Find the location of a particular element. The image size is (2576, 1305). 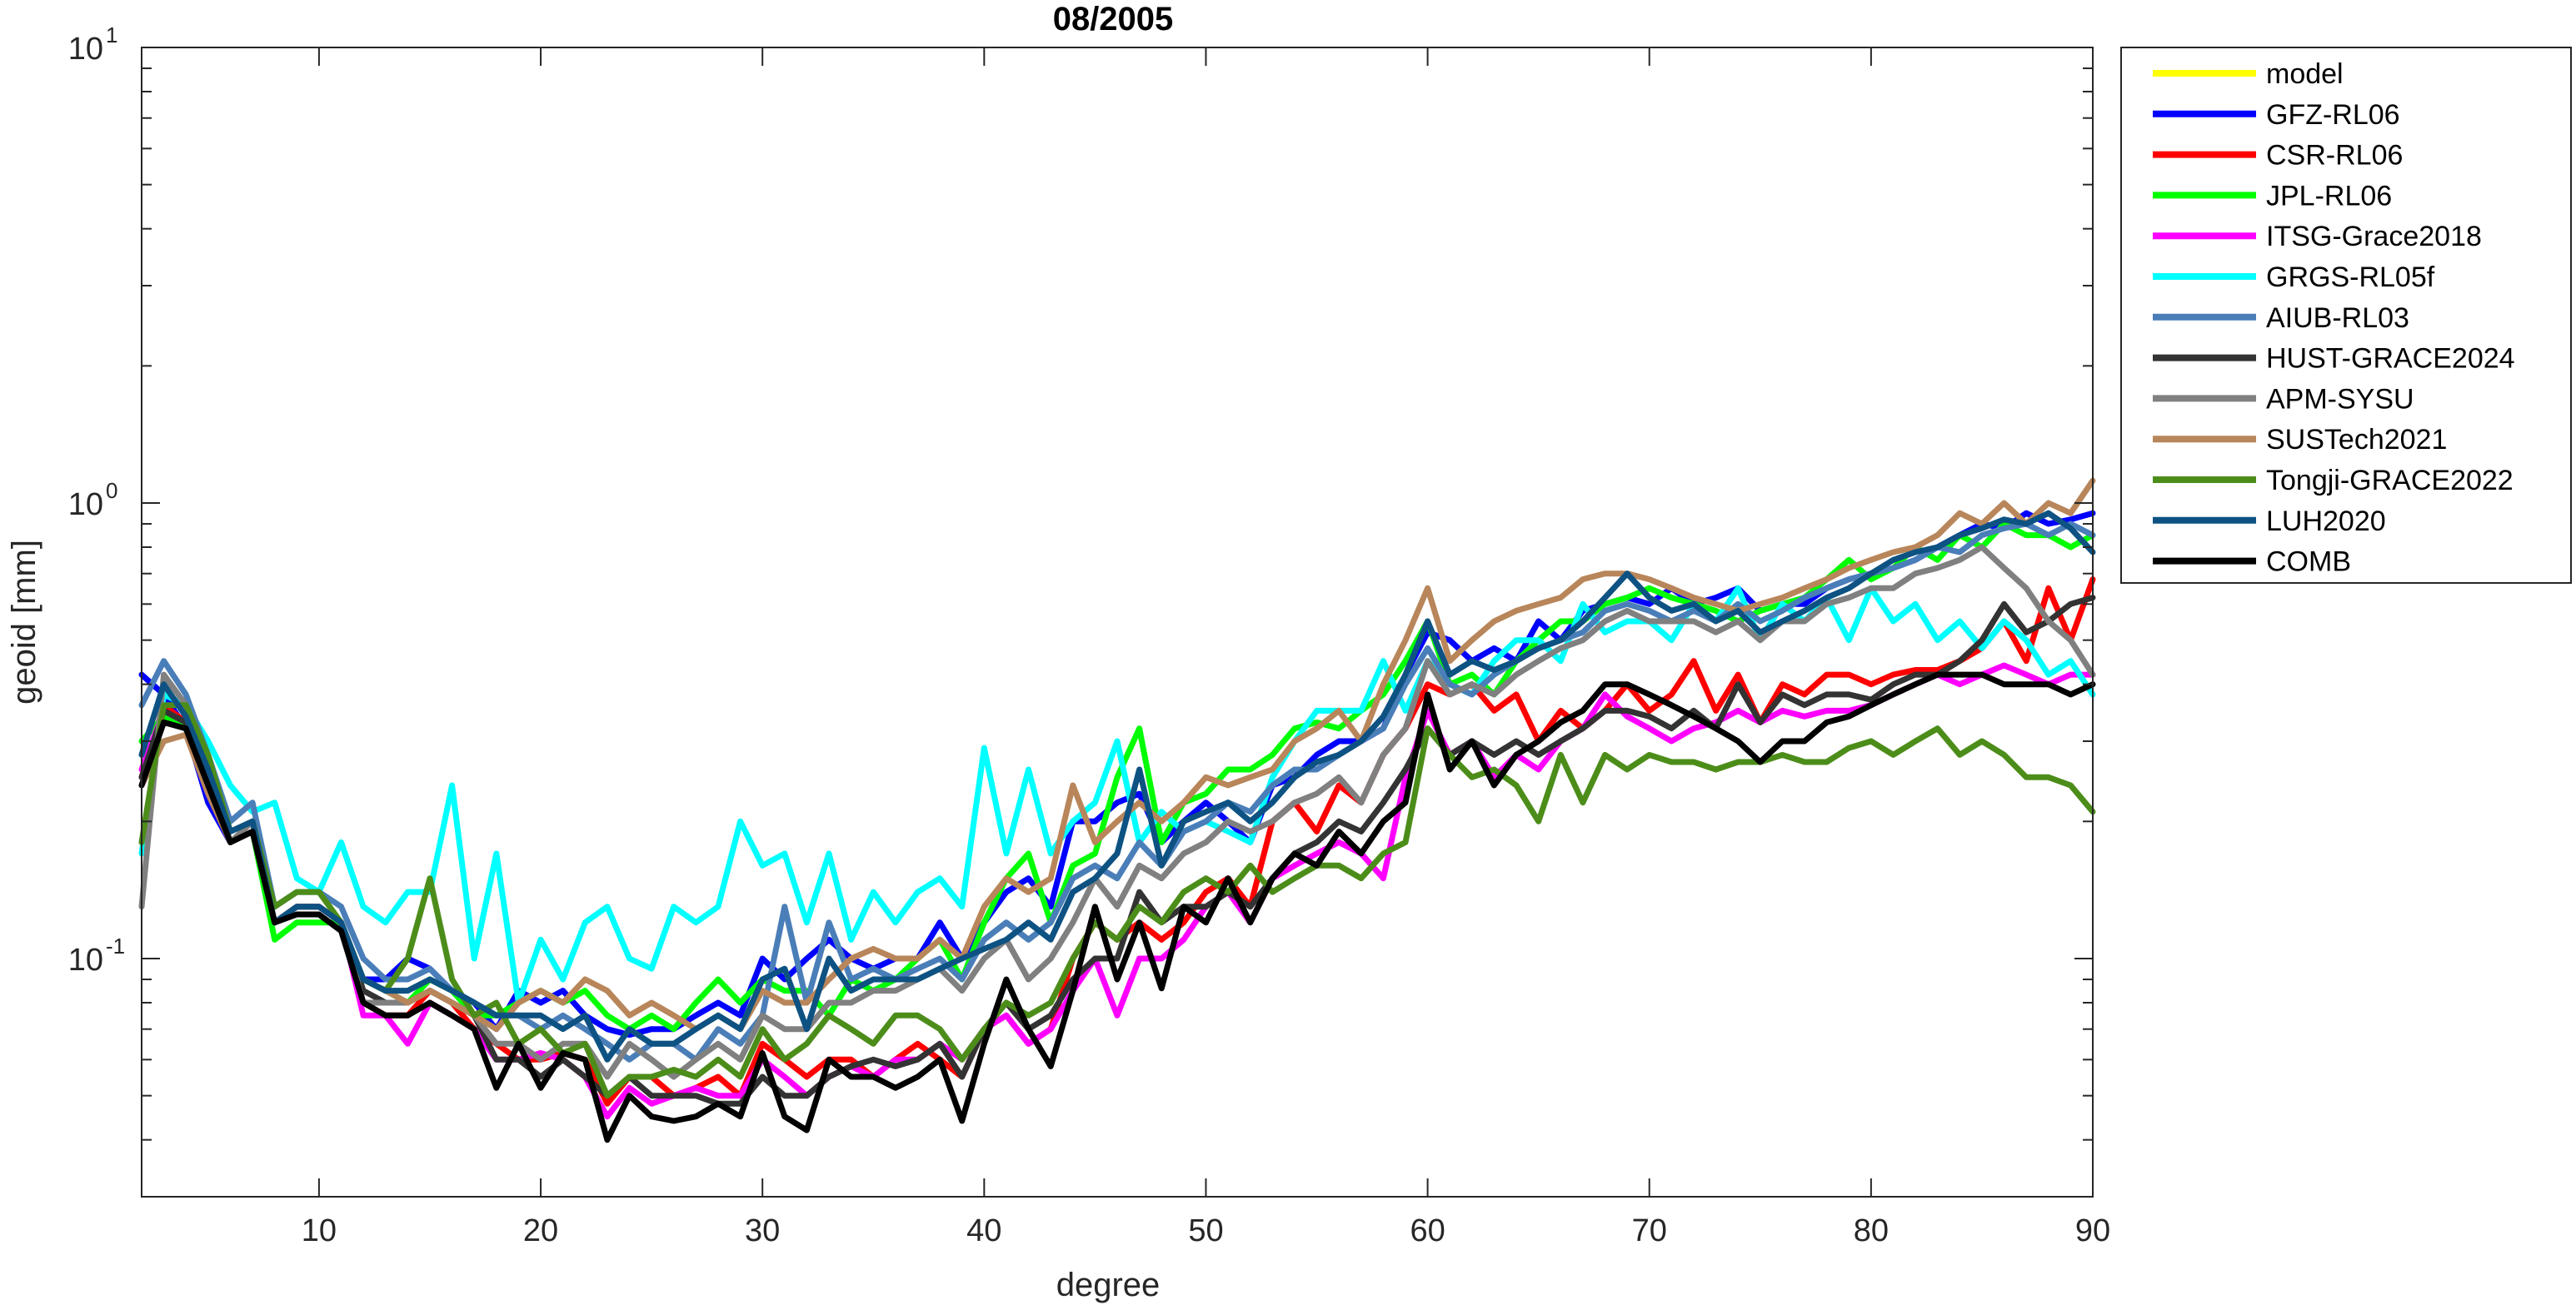

legend-label: ITSG-Grace2018 is located at coordinates (2374, 236).